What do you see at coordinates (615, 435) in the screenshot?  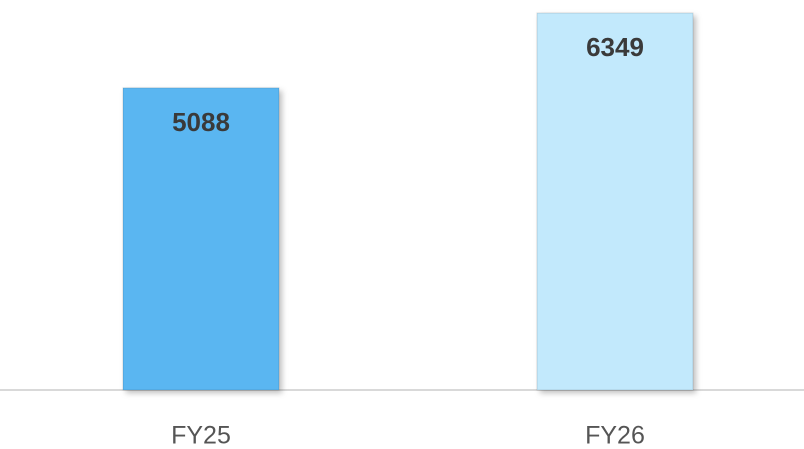 I see `x-tick-label: FY26` at bounding box center [615, 435].